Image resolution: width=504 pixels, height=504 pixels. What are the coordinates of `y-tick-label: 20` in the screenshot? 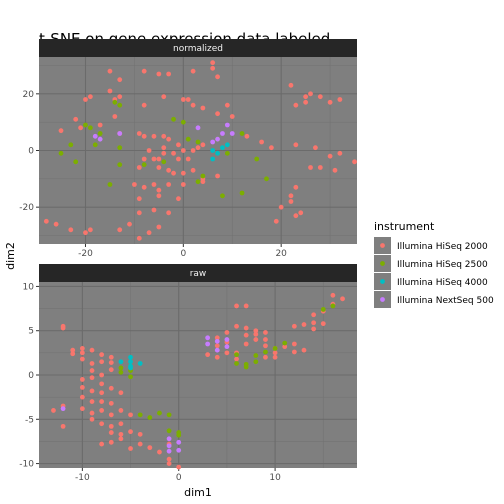 It's located at (29, 95).